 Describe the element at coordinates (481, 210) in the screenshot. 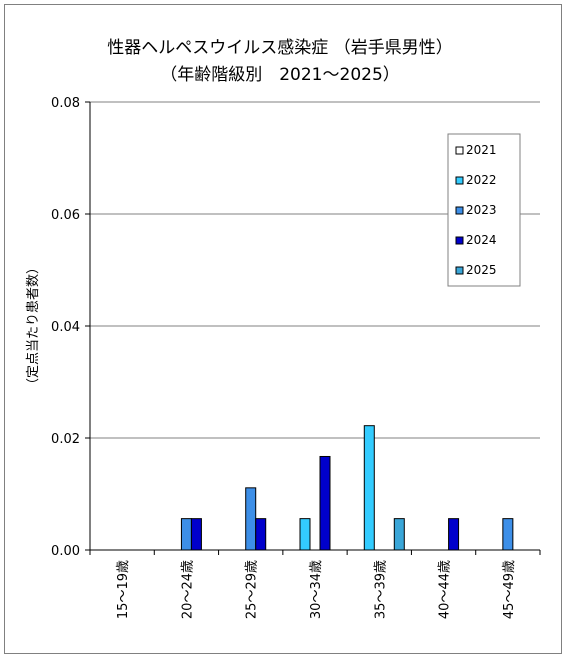

I see `legend-label-2023: 2023` at that location.